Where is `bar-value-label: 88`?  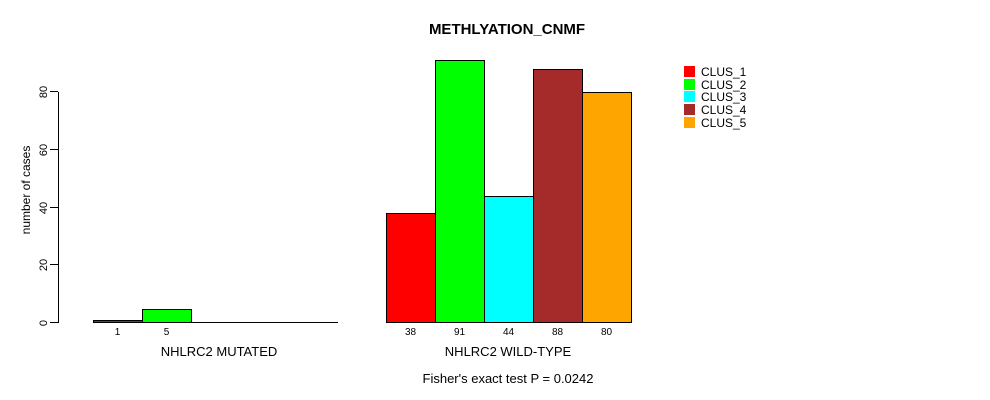 bar-value-label: 88 is located at coordinates (557, 332).